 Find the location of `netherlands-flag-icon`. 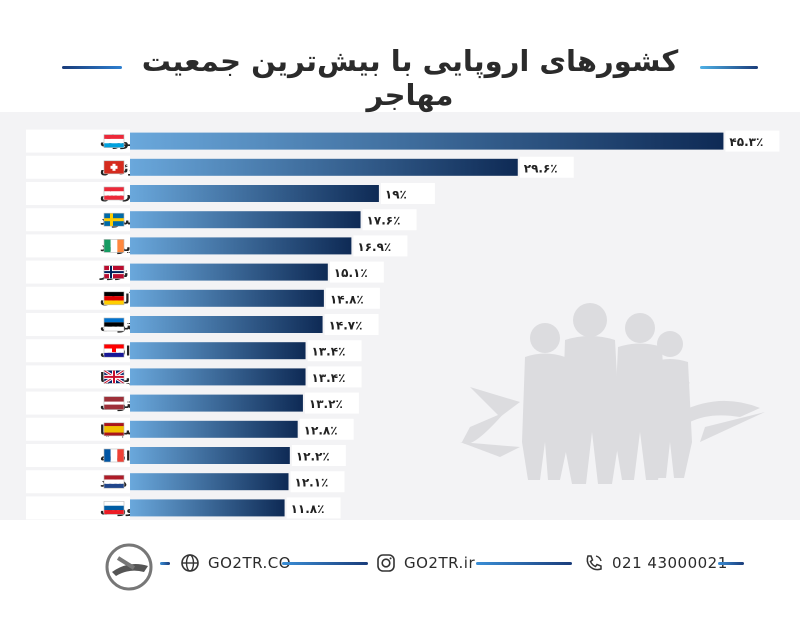

netherlands-flag-icon is located at coordinates (114, 481).